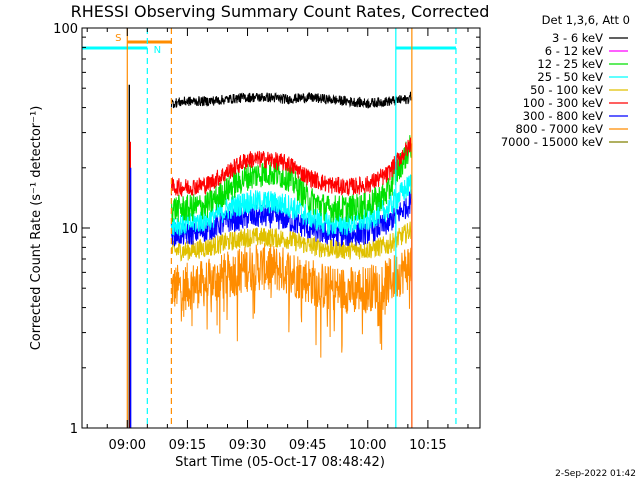 This screenshot has width=640, height=480. What do you see at coordinates (552, 142) in the screenshot?
I see `legend-label: 7000 - 15000 keV` at bounding box center [552, 142].